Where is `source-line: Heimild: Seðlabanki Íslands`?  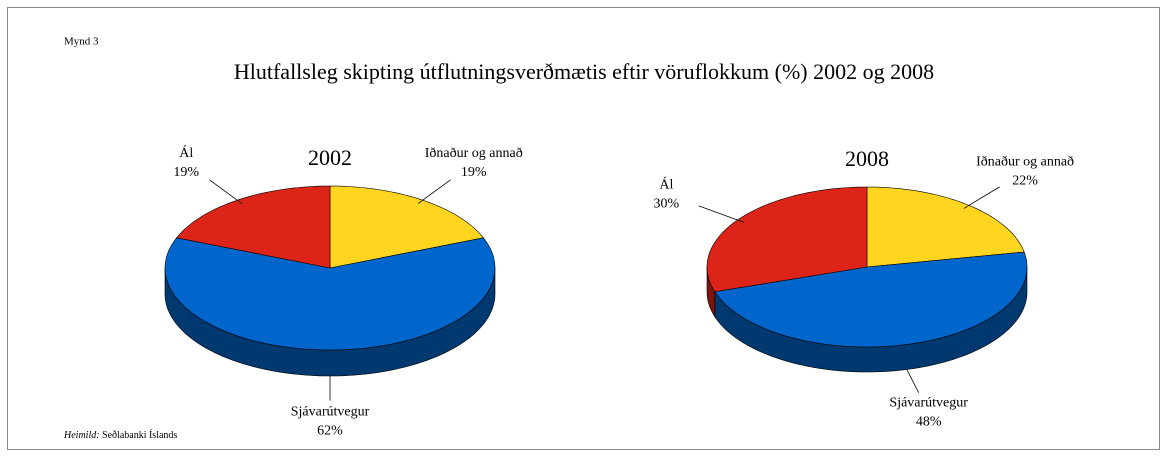
source-line: Heimild: Seðlabanki Íslands is located at coordinates (120, 435).